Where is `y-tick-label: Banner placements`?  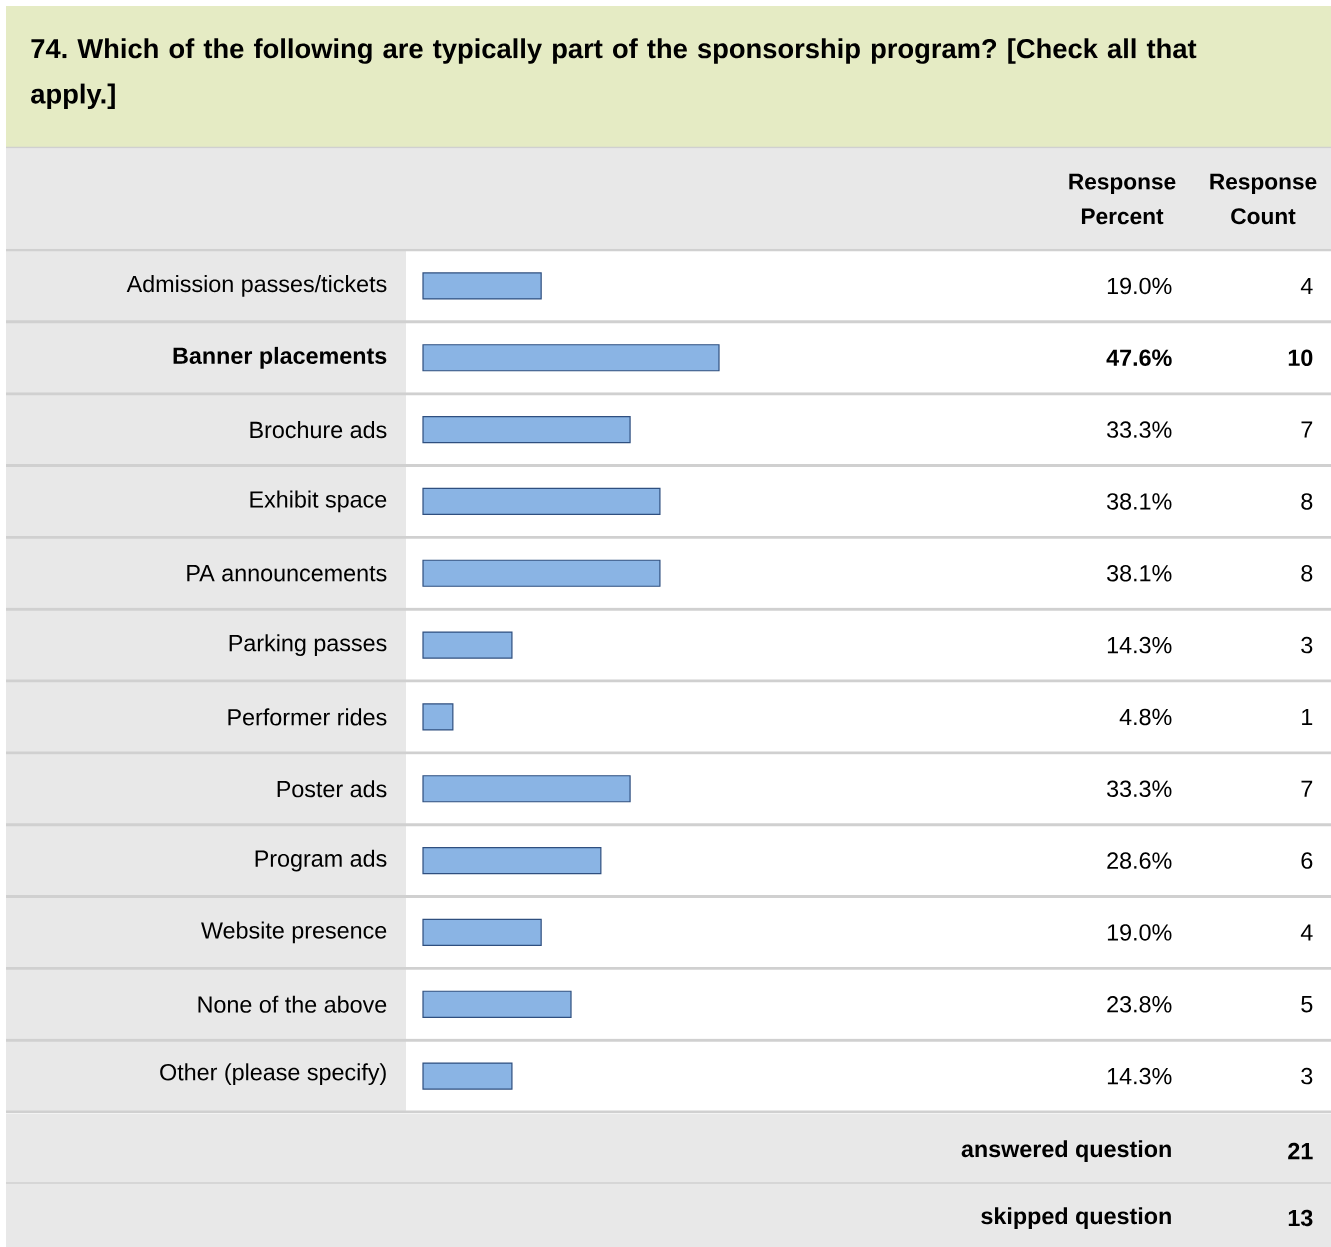
y-tick-label: Banner placements is located at coordinates (280, 357).